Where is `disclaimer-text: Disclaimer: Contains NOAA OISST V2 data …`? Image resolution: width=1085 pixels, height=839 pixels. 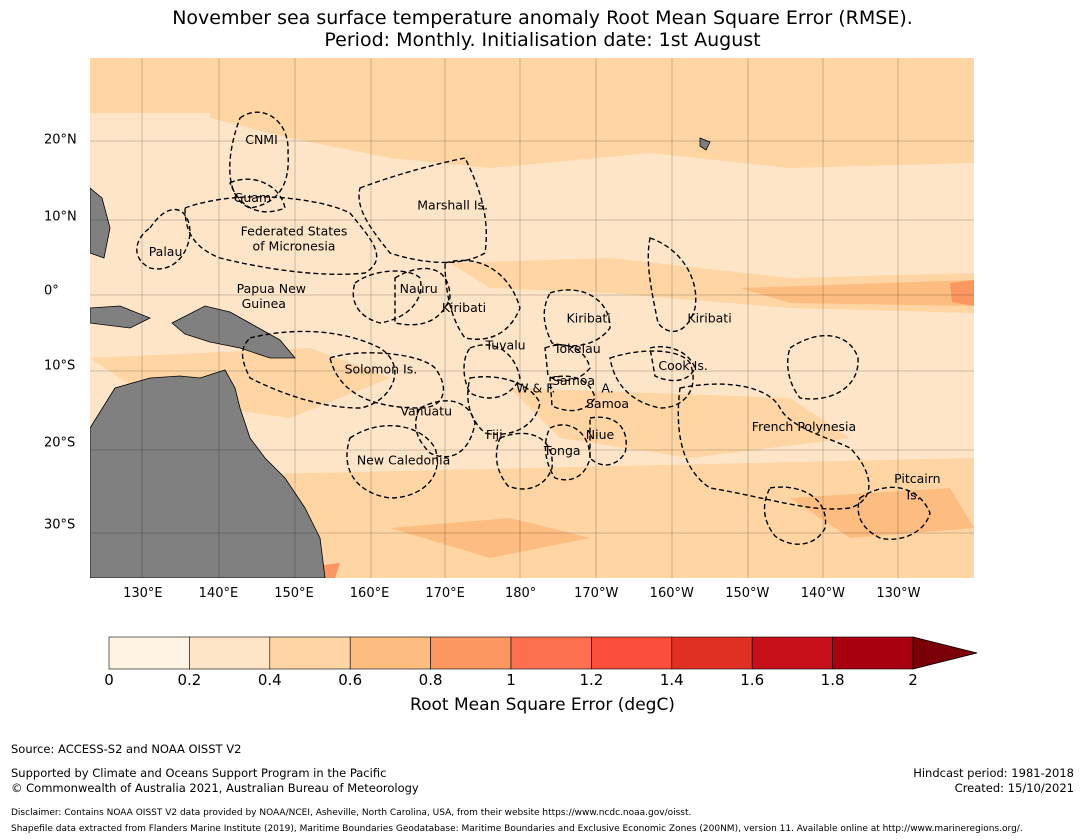 disclaimer-text: Disclaimer: Contains NOAA OISST V2 data … is located at coordinates (351, 813).